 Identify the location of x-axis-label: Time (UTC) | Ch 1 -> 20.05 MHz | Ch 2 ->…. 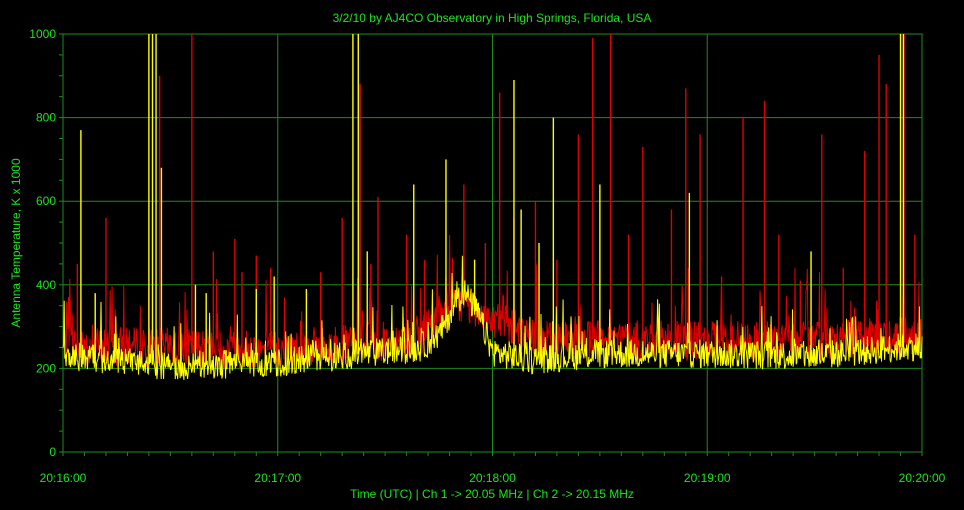
(492, 494).